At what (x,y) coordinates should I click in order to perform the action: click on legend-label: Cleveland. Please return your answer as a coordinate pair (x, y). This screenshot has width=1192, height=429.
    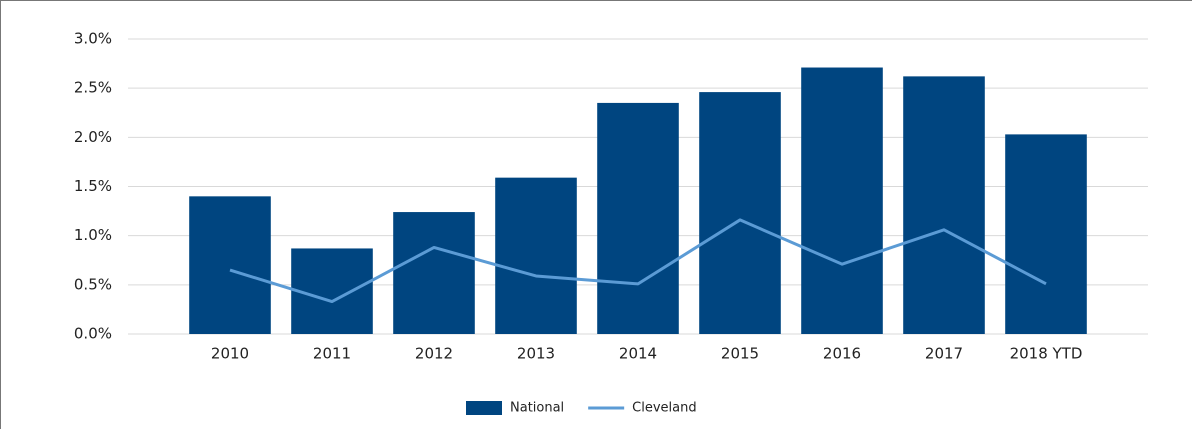
    Looking at the image, I should click on (664, 408).